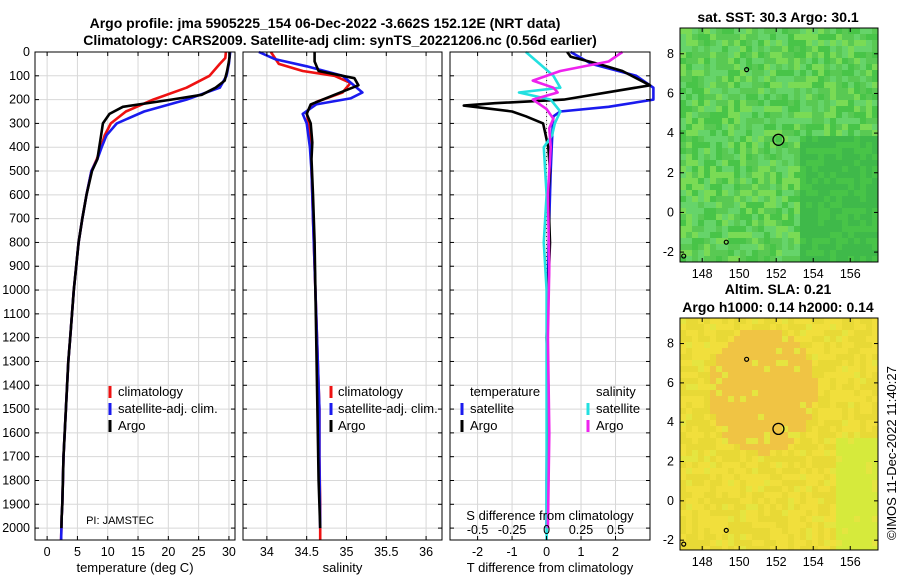 Image resolution: width=900 pixels, height=580 pixels. What do you see at coordinates (168, 552) in the screenshot?
I see `x-tick-label: 20` at bounding box center [168, 552].